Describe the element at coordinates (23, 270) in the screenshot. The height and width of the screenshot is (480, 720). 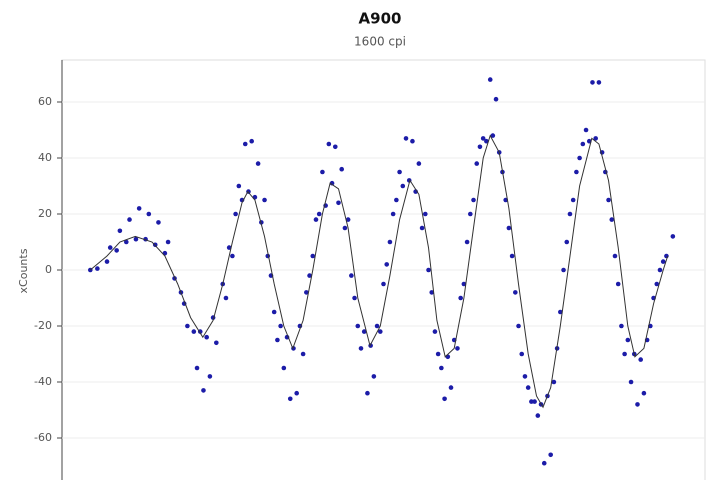
I see `y-axis-label: xCounts` at that location.